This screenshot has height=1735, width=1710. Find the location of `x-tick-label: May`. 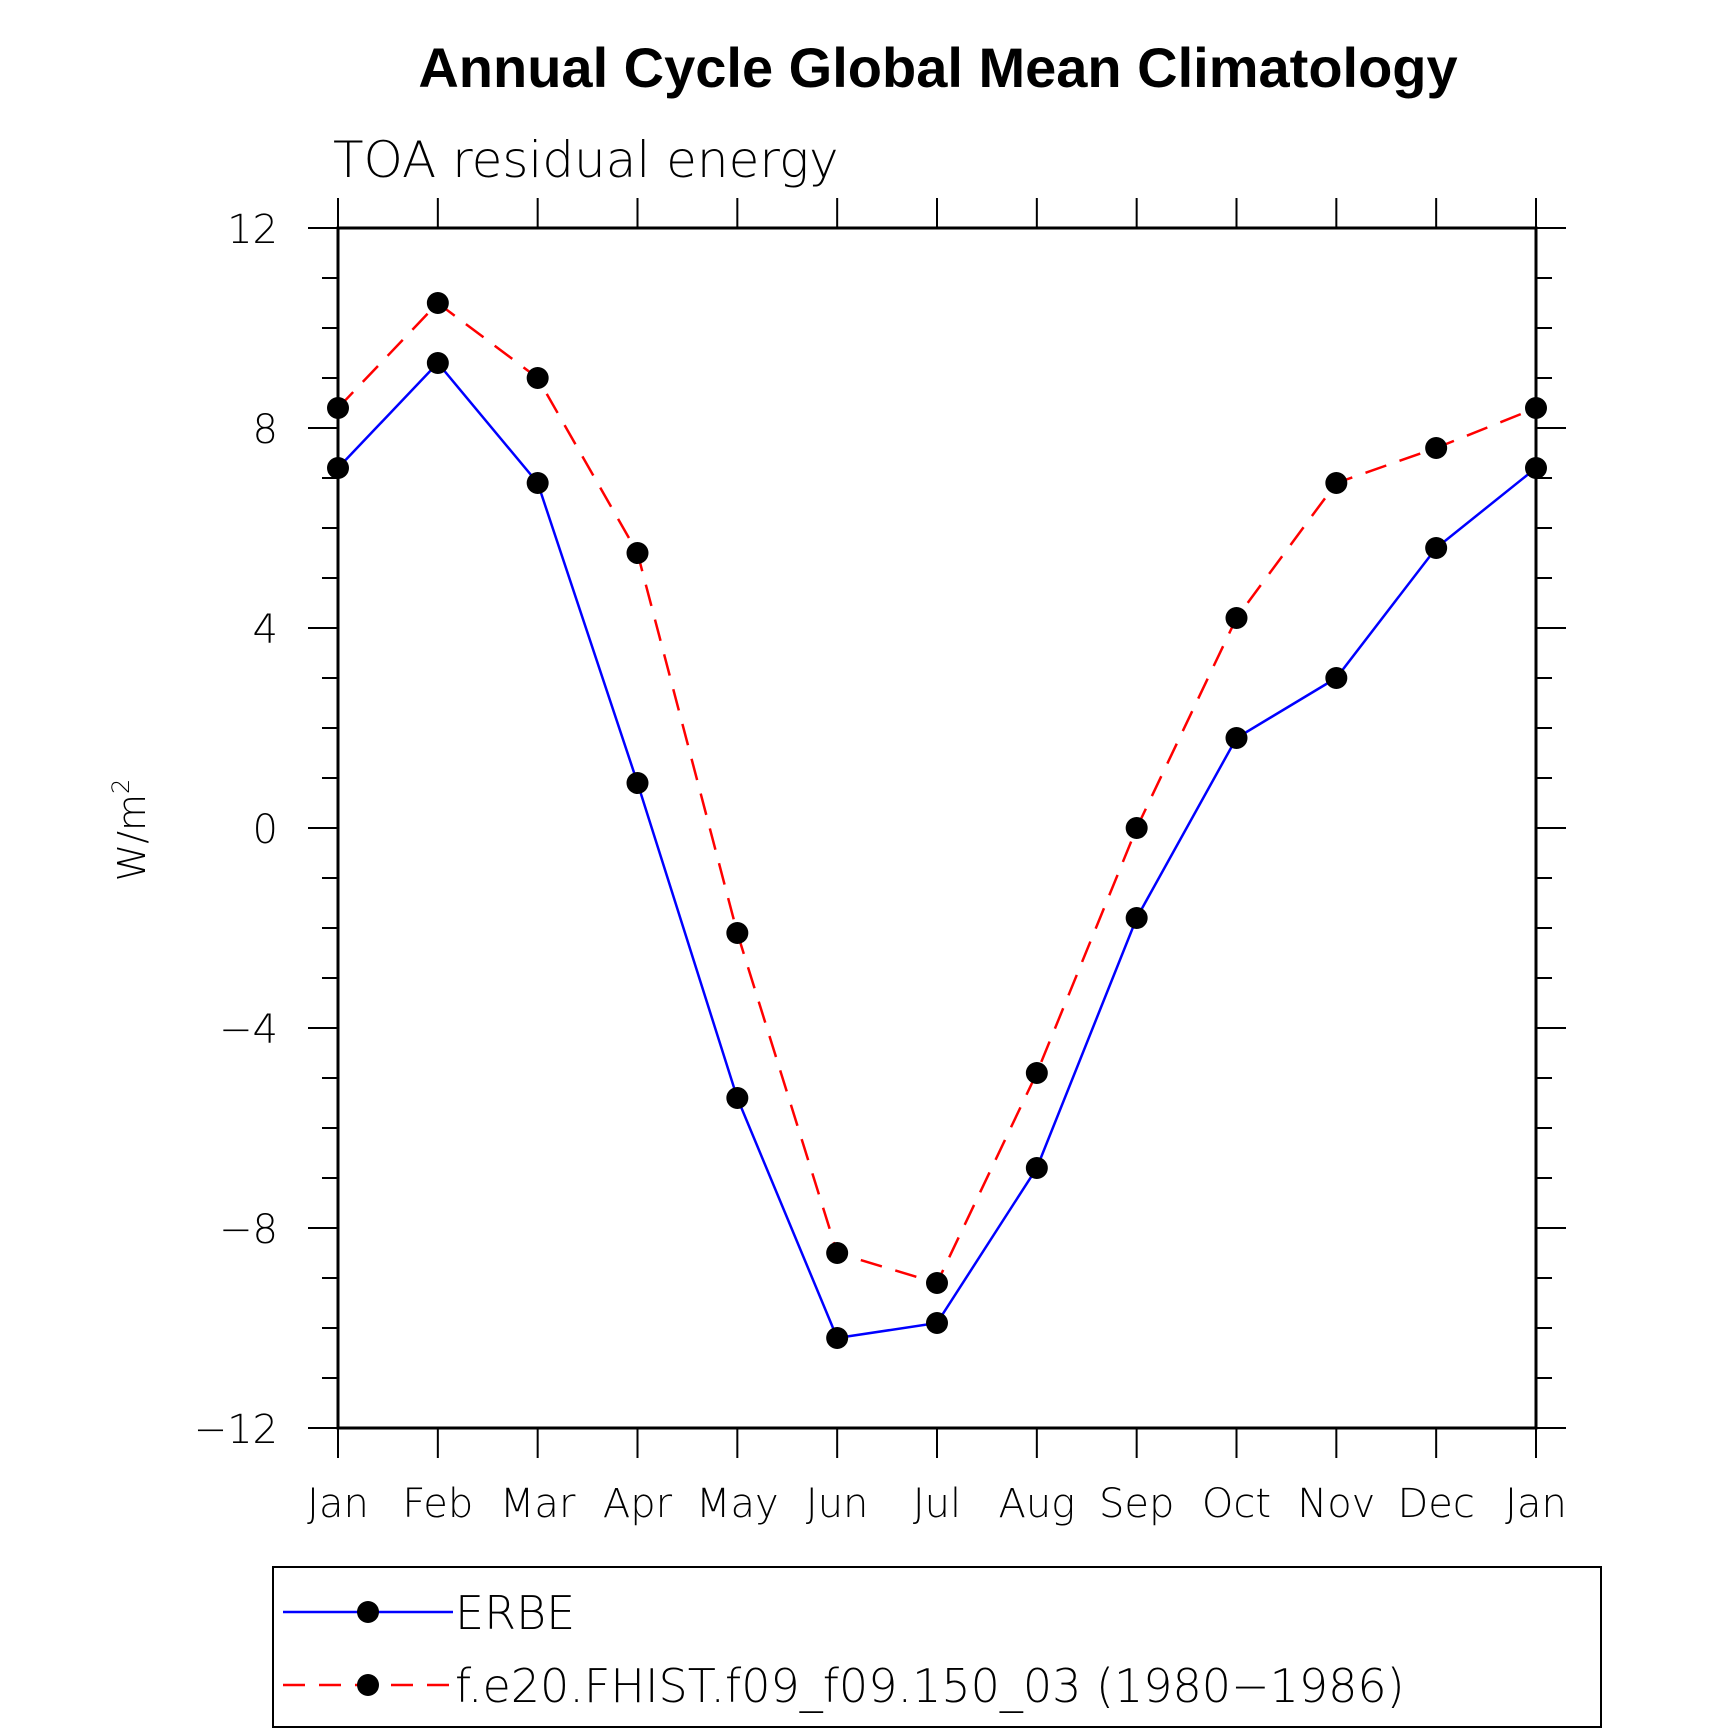

x-tick-label: May is located at coordinates (737, 1504).